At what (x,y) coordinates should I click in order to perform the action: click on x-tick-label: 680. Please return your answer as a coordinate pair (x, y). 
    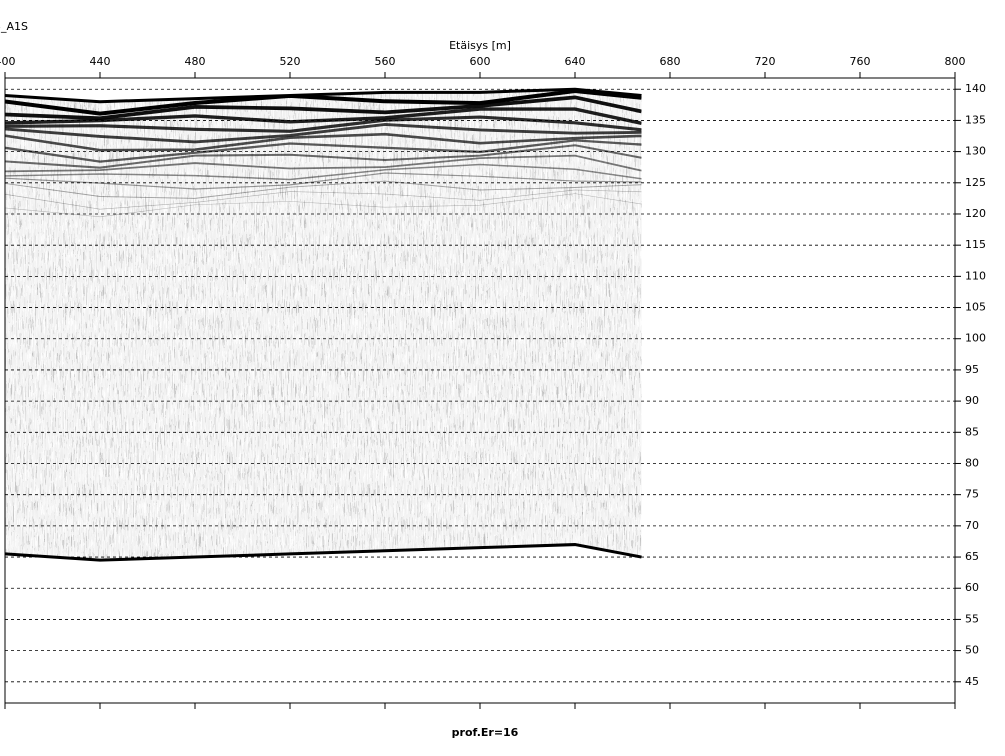
    Looking at the image, I should click on (670, 61).